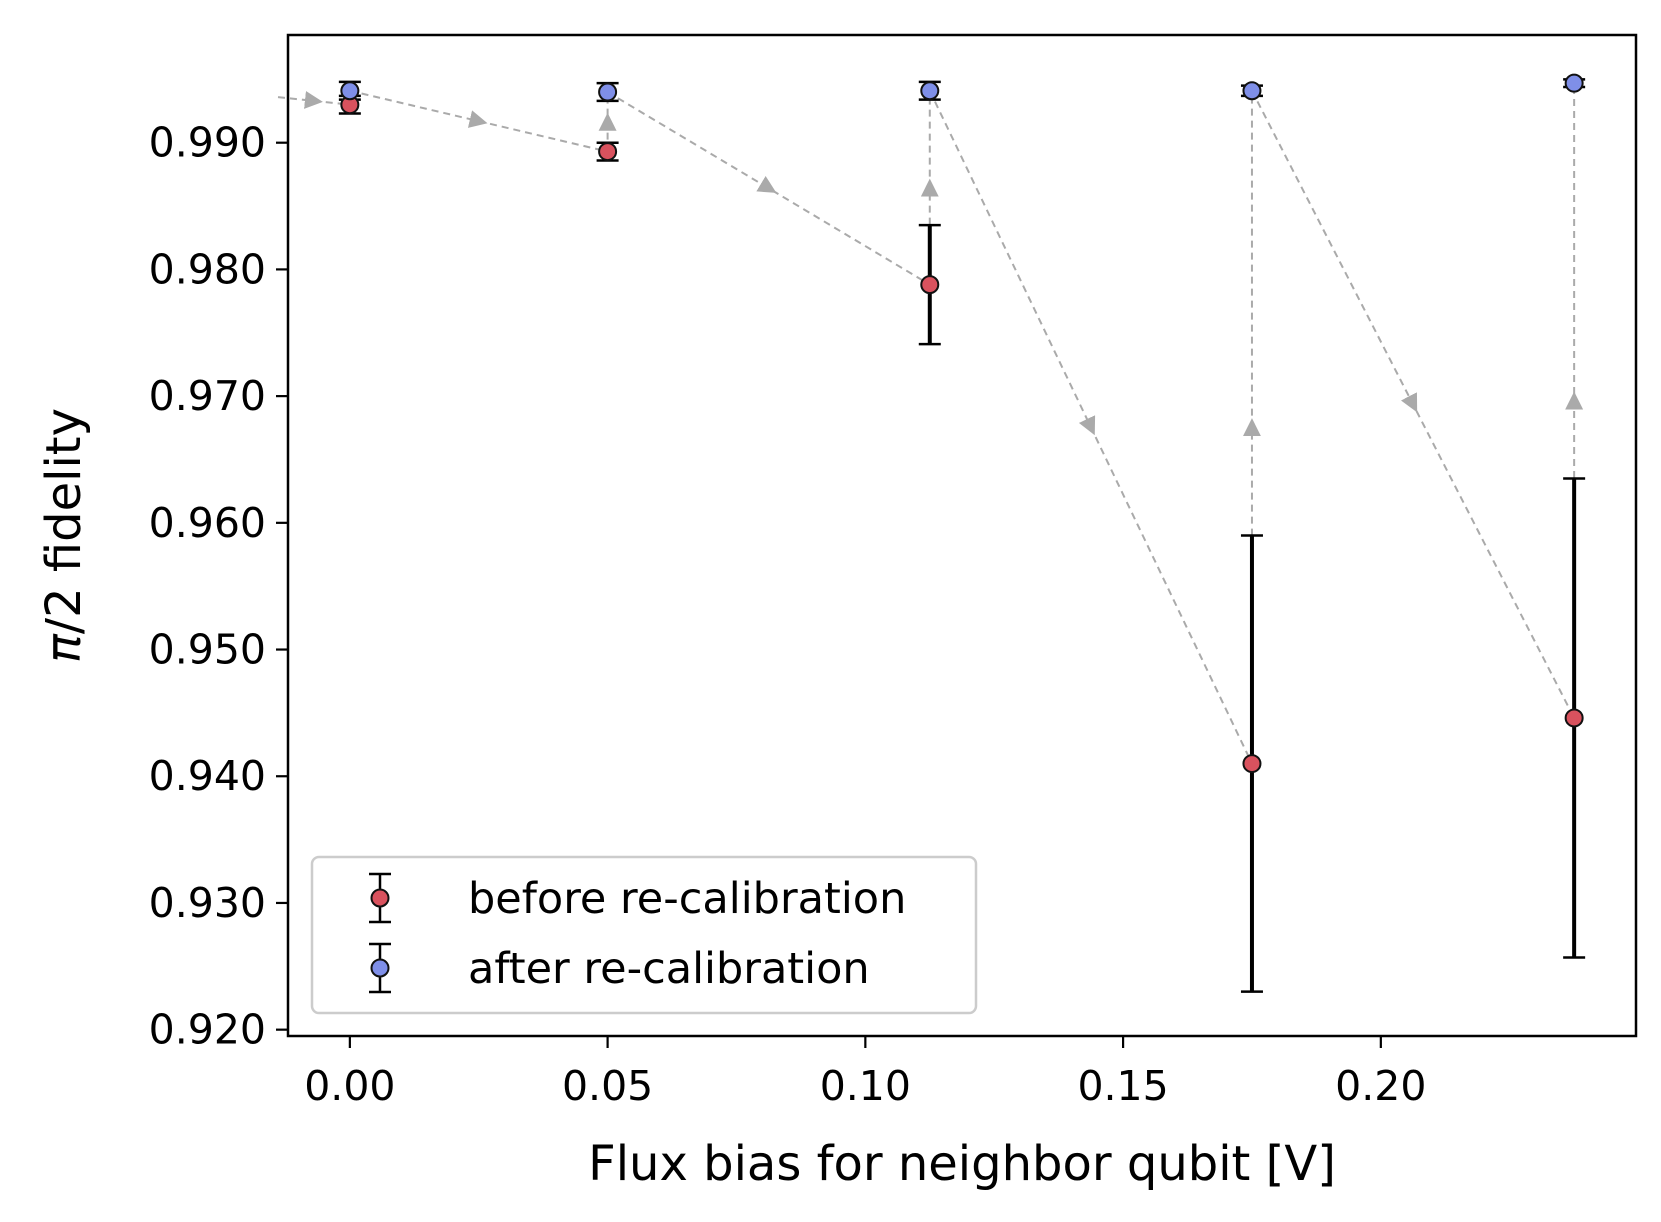  I want to click on y-axis-label-symbol: π, so click(64, 648).